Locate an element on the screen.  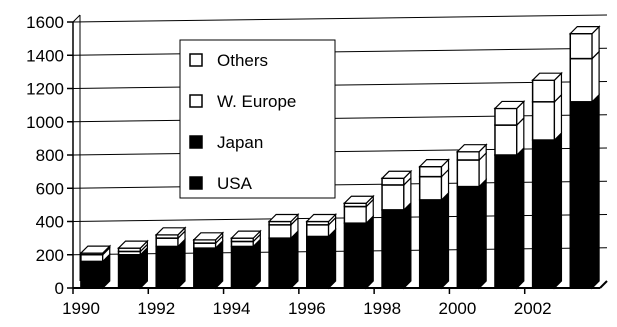
y-tick-label: 400 is located at coordinates (50, 222).